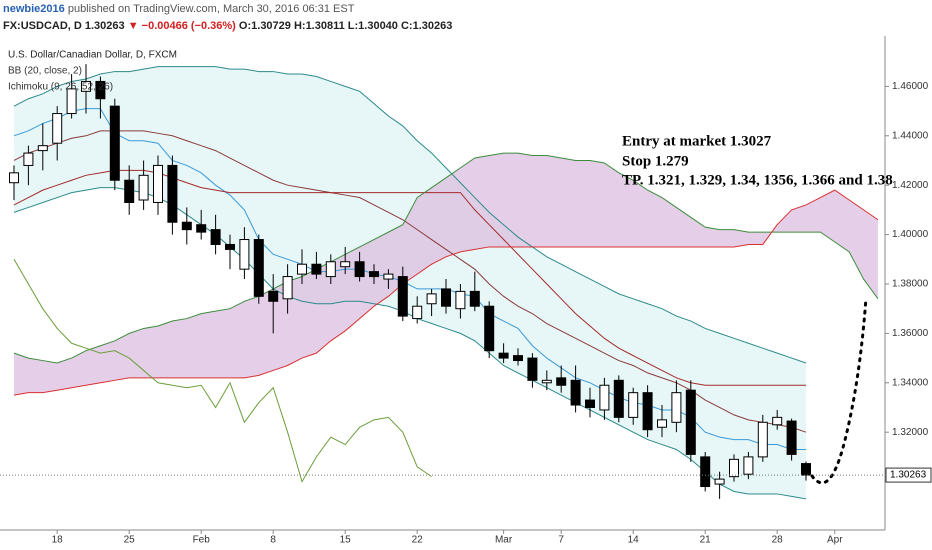 This screenshot has width=932, height=550. What do you see at coordinates (910, 382) in the screenshot?
I see `y-tick-label: 1.34000` at bounding box center [910, 382].